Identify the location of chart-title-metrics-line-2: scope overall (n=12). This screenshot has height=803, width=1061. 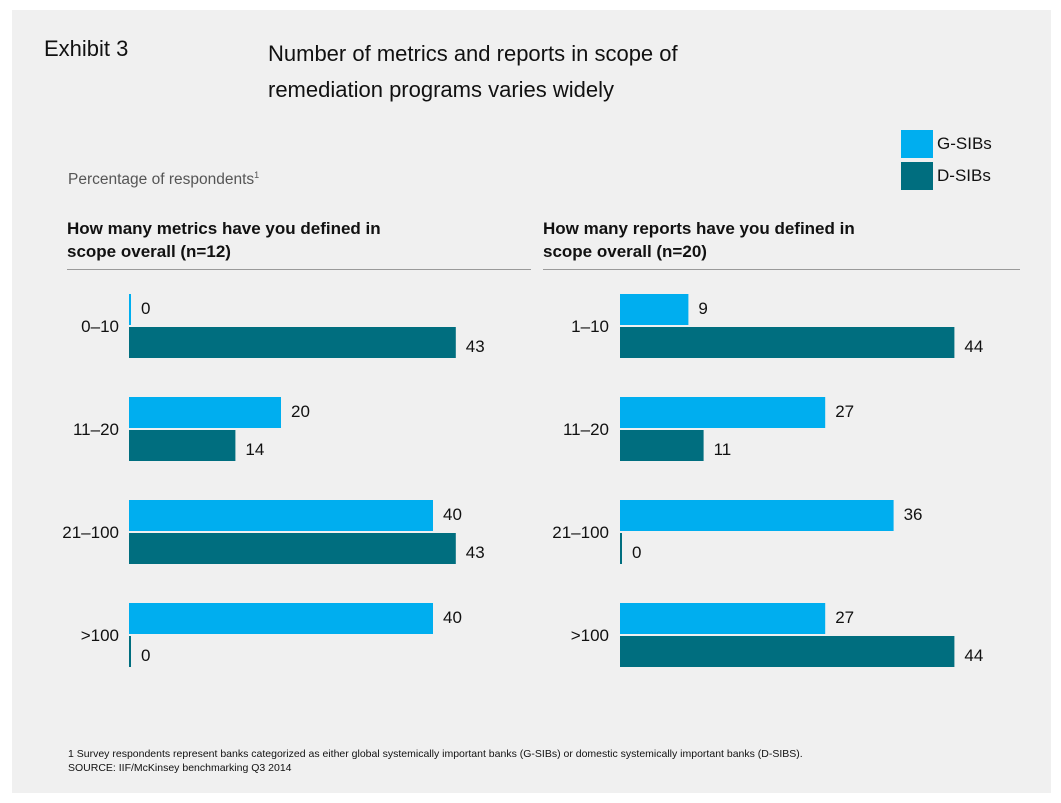
(149, 251).